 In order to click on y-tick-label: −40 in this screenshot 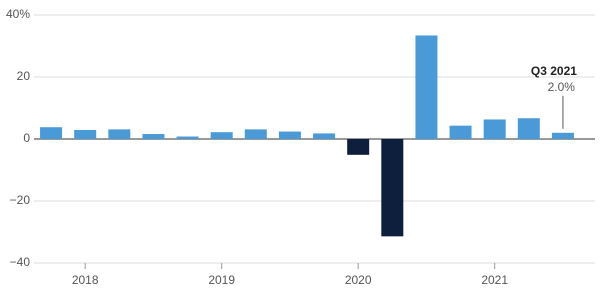, I will do `click(20, 262)`.